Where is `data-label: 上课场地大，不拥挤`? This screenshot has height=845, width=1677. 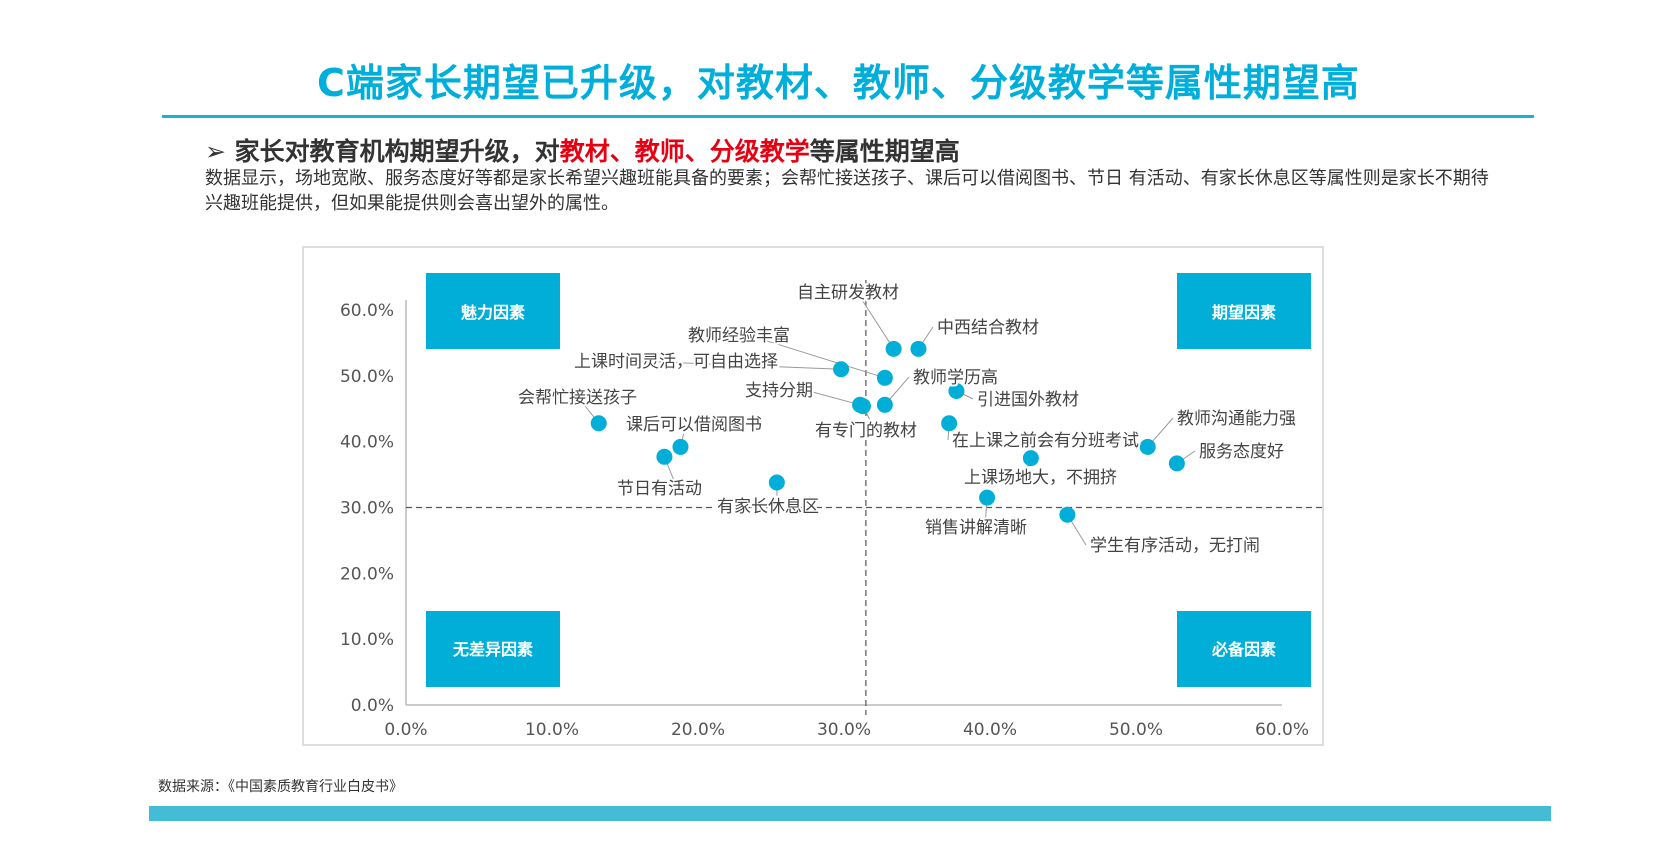
data-label: 上课场地大，不拥挤 is located at coordinates (1040, 478).